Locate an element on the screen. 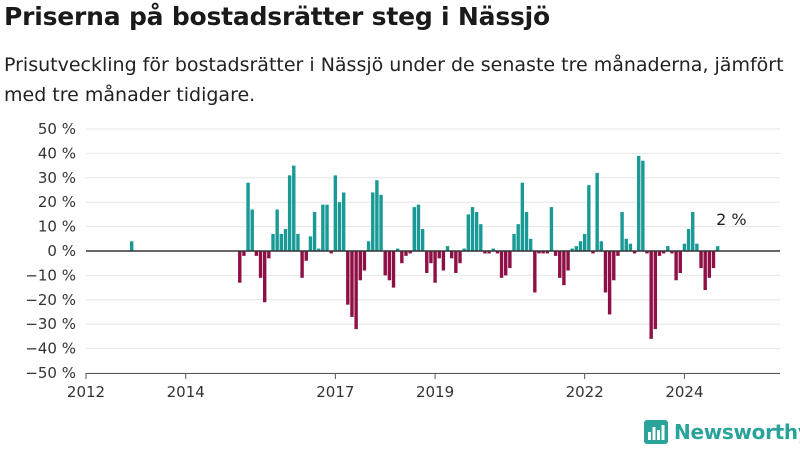 Image resolution: width=800 pixels, height=450 pixels. y-tick-label: −30 % is located at coordinates (50, 324).